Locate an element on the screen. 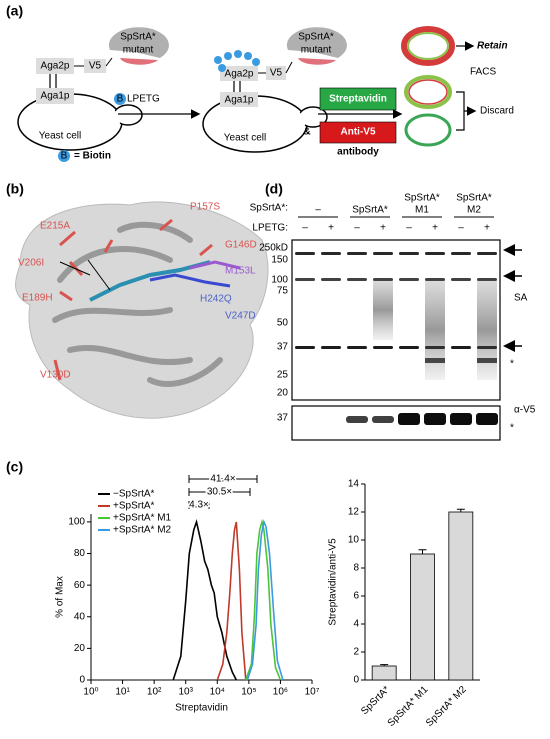  x-tick-label: SpSrtA* M2 is located at coordinates (446, 706).